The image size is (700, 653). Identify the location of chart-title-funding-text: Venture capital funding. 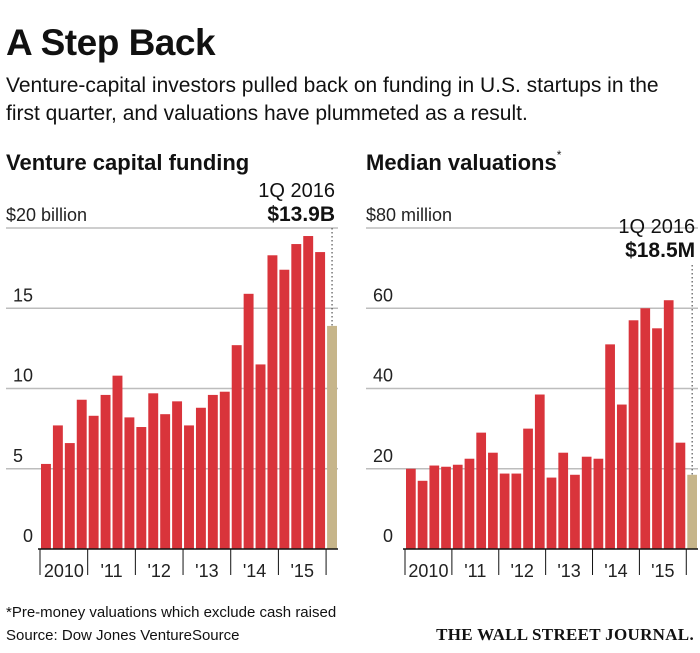
(128, 162).